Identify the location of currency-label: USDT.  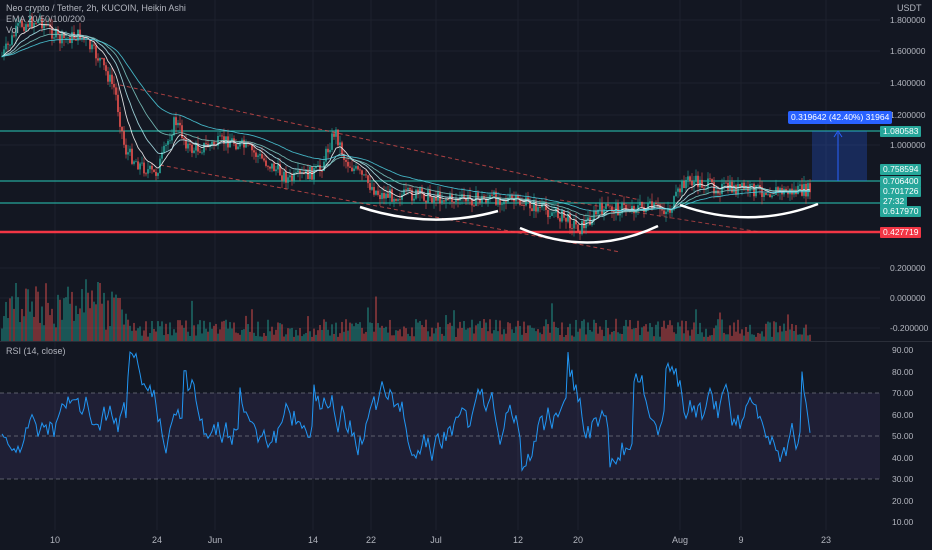
(909, 8).